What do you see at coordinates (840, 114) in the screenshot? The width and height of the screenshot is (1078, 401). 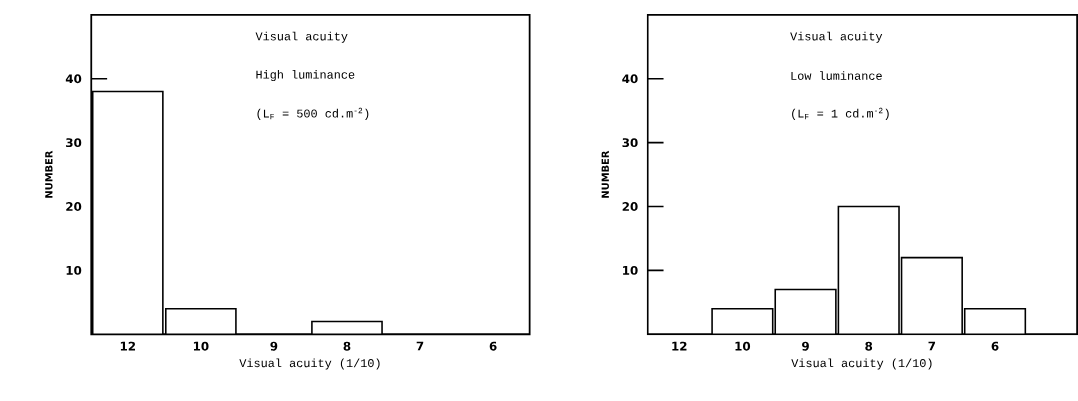 I see `annotation: (L$_{F}$ = 1 cd.m$^{-2}$)` at bounding box center [840, 114].